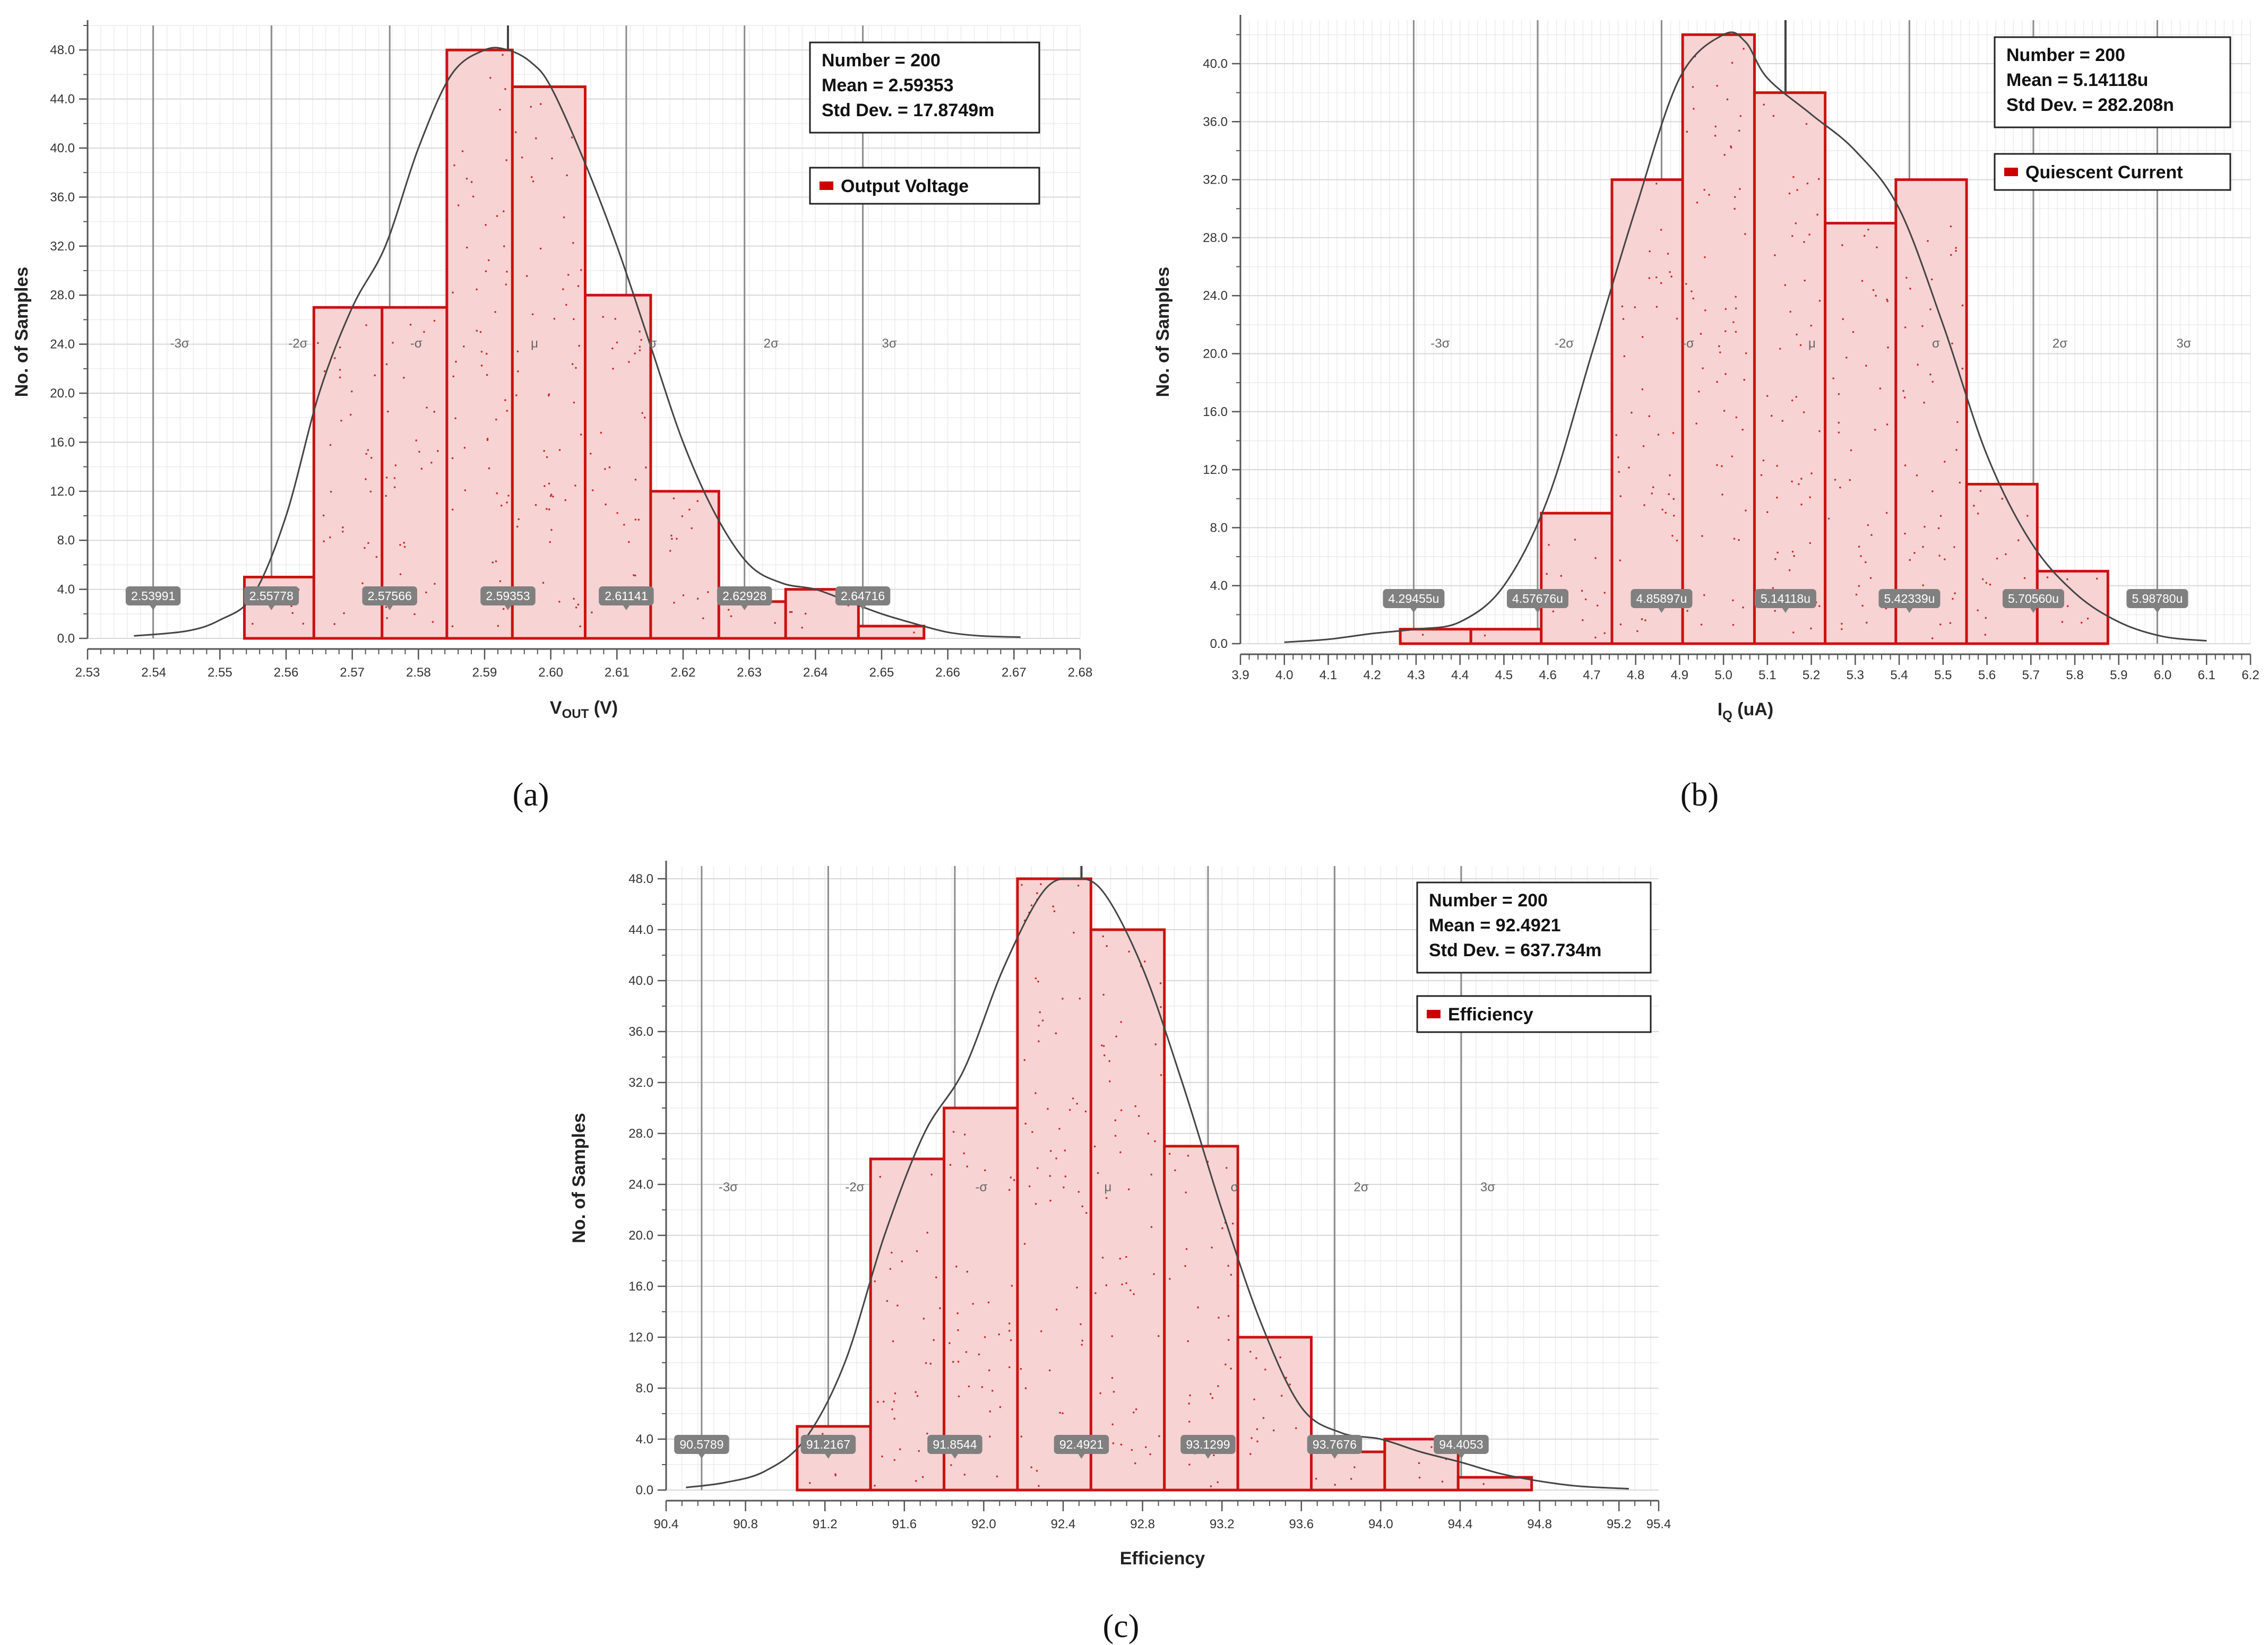  What do you see at coordinates (1219, 586) in the screenshot?
I see `y-tick-label: 4.0` at bounding box center [1219, 586].